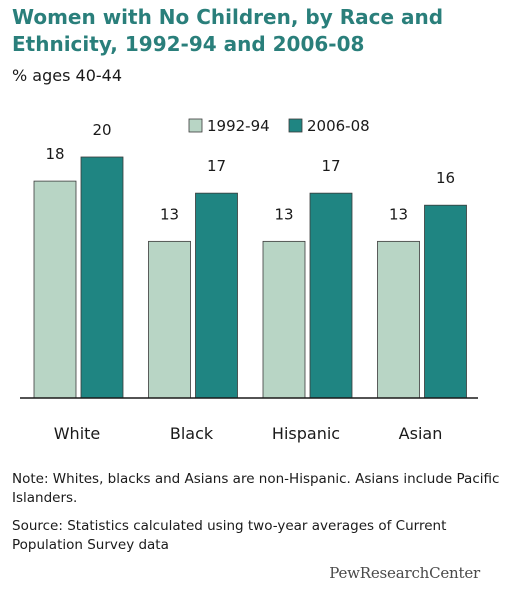 The width and height of the screenshot is (506, 600). Describe the element at coordinates (192, 433) in the screenshot. I see `x-tick-label-black: Black` at that location.